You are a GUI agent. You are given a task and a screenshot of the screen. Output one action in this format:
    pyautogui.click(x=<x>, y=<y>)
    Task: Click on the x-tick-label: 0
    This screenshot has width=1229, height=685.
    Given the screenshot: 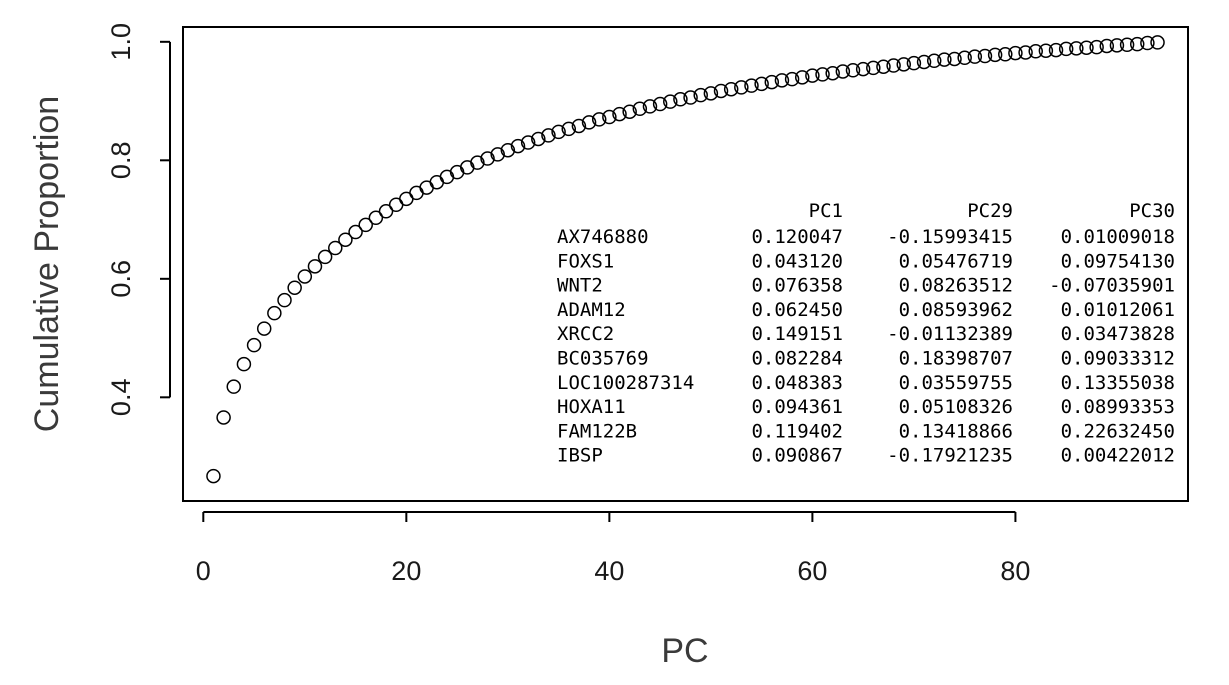 What is the action you would take?
    pyautogui.click(x=203, y=571)
    